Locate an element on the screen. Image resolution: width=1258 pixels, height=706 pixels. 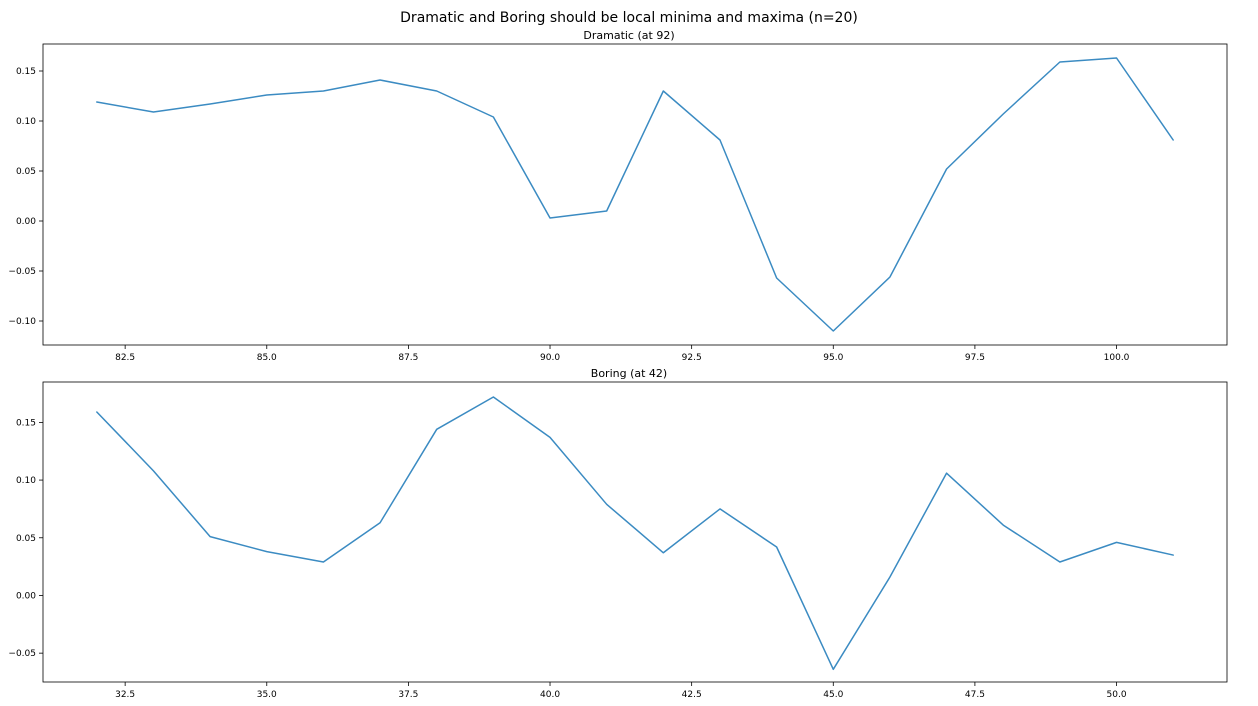
dramatic-x-tick-label: 95.0 is located at coordinates (833, 358).